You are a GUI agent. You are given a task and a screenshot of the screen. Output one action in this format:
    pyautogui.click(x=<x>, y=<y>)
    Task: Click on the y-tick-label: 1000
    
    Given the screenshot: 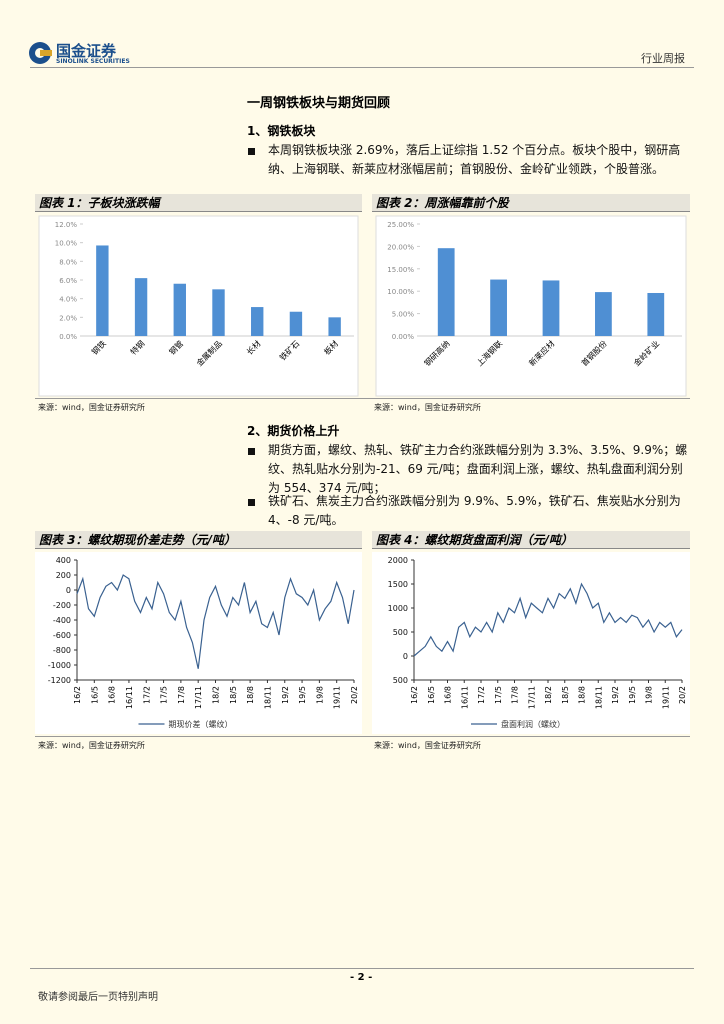 What is the action you would take?
    pyautogui.click(x=398, y=608)
    